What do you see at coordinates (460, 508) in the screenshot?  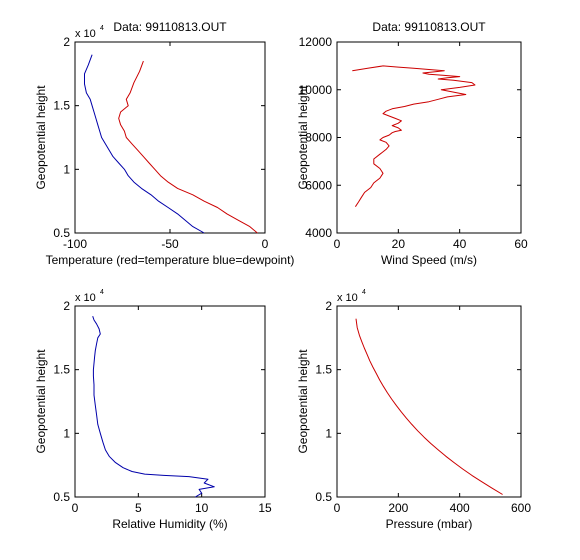 I see `chart-4-x-tick-label: 400` at bounding box center [460, 508].